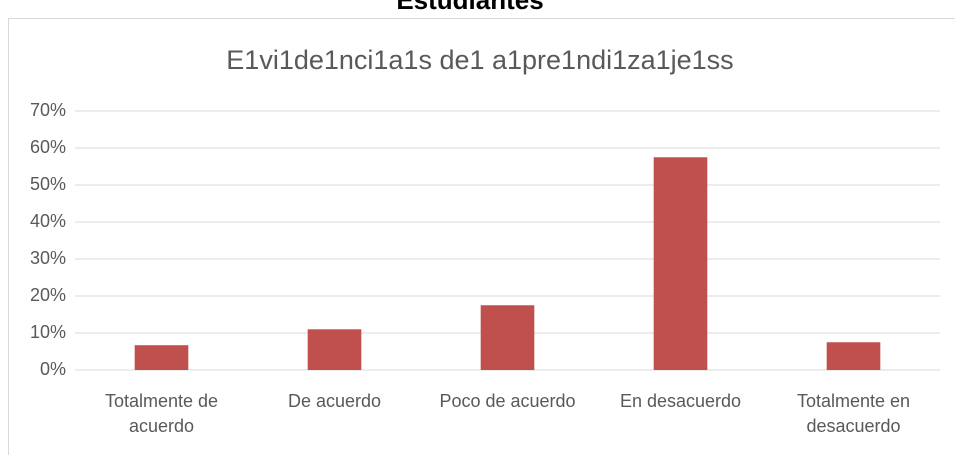  What do you see at coordinates (48, 295) in the screenshot?
I see `y-tick-label: 20%` at bounding box center [48, 295].